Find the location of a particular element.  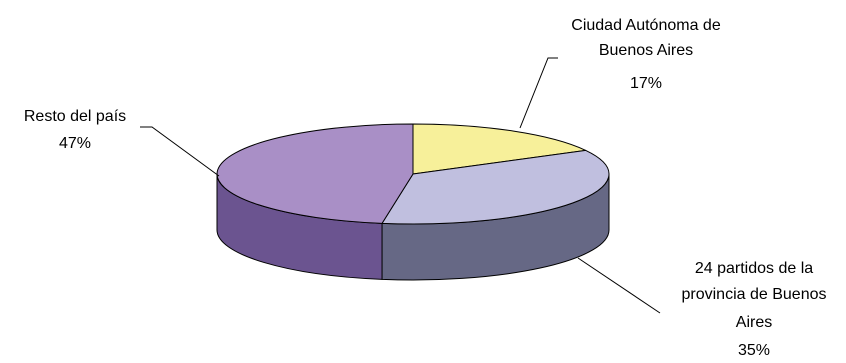

slice-percent-3: 47% is located at coordinates (75, 143).